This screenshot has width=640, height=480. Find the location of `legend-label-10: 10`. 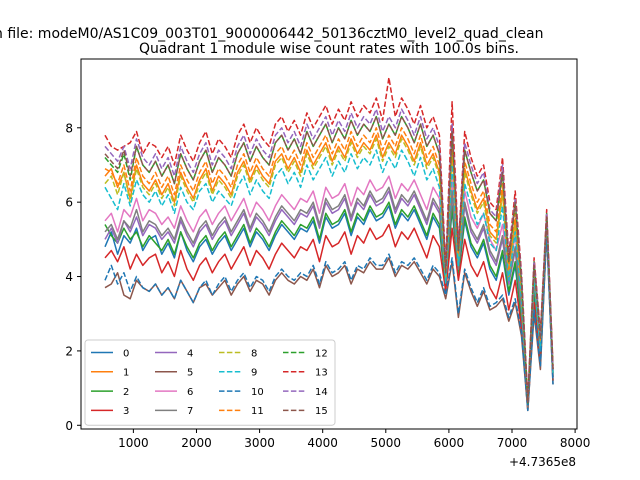

legend-label-10: 10 is located at coordinates (257, 392).